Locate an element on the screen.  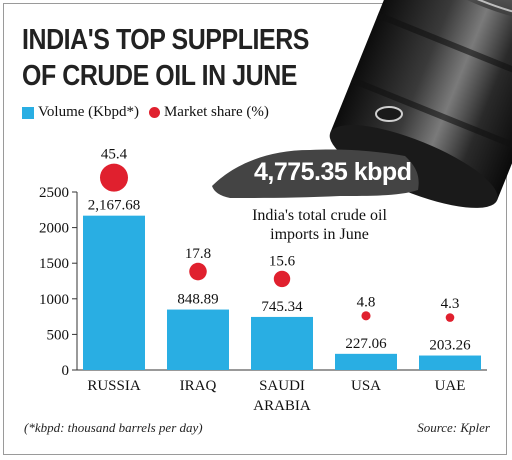
bar-value-label: 848.89 is located at coordinates (197, 300).